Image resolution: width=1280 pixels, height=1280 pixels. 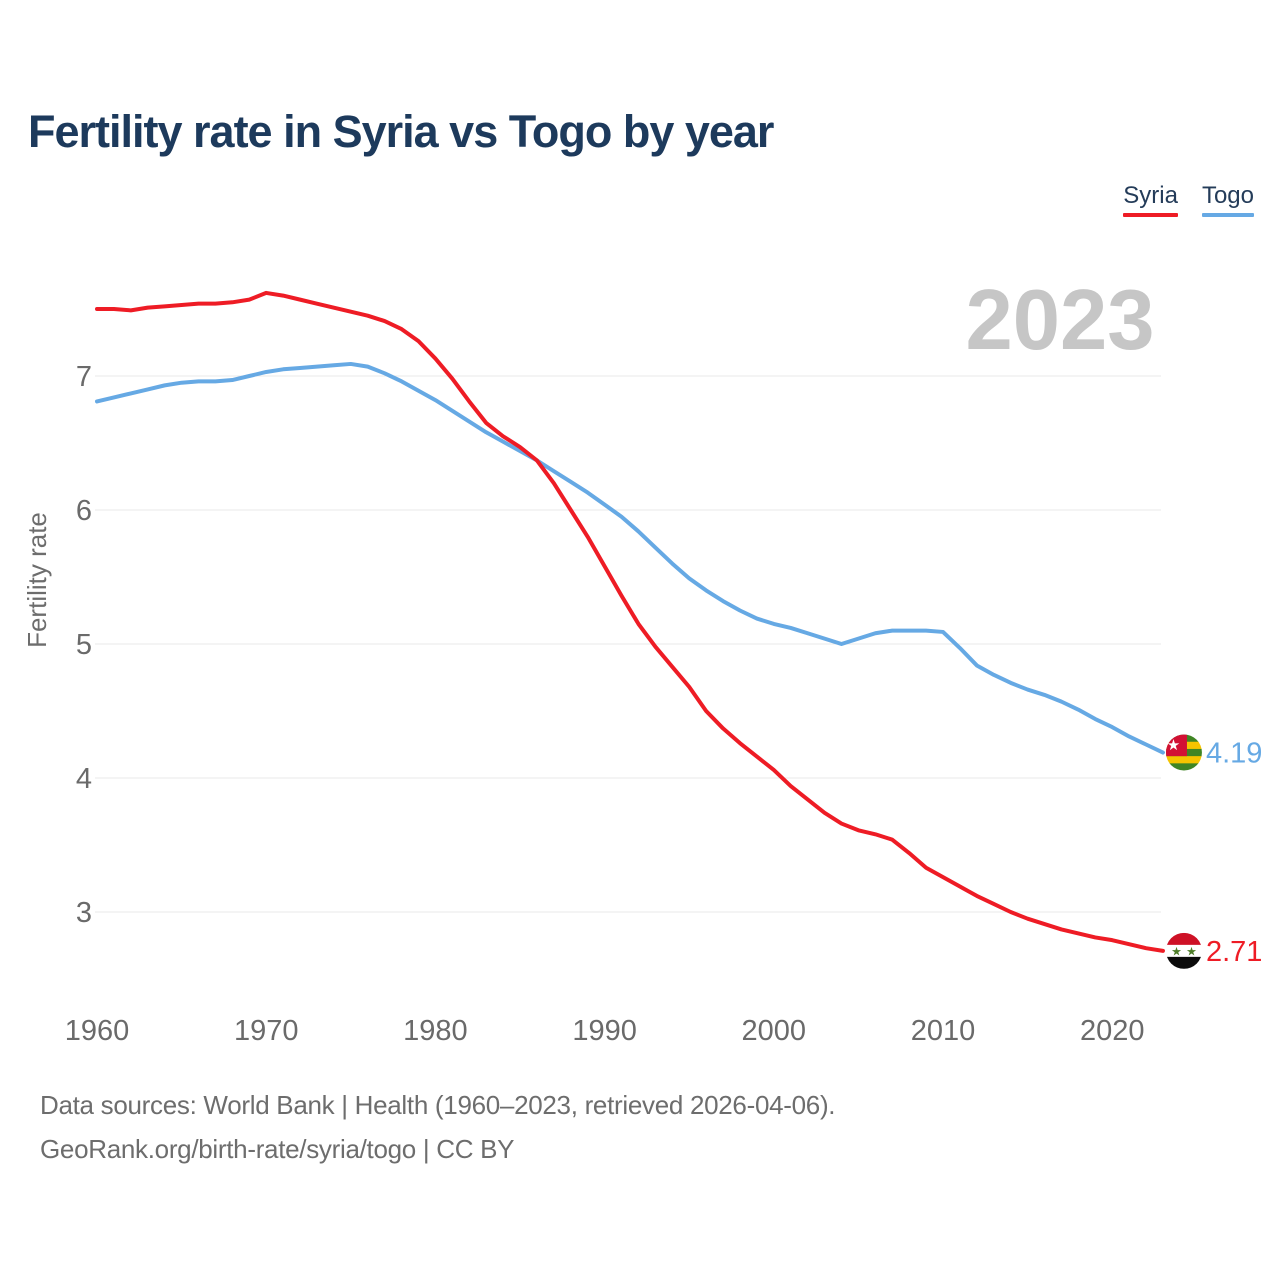 I want to click on legend-label-syria: Syria, so click(x=1150, y=195).